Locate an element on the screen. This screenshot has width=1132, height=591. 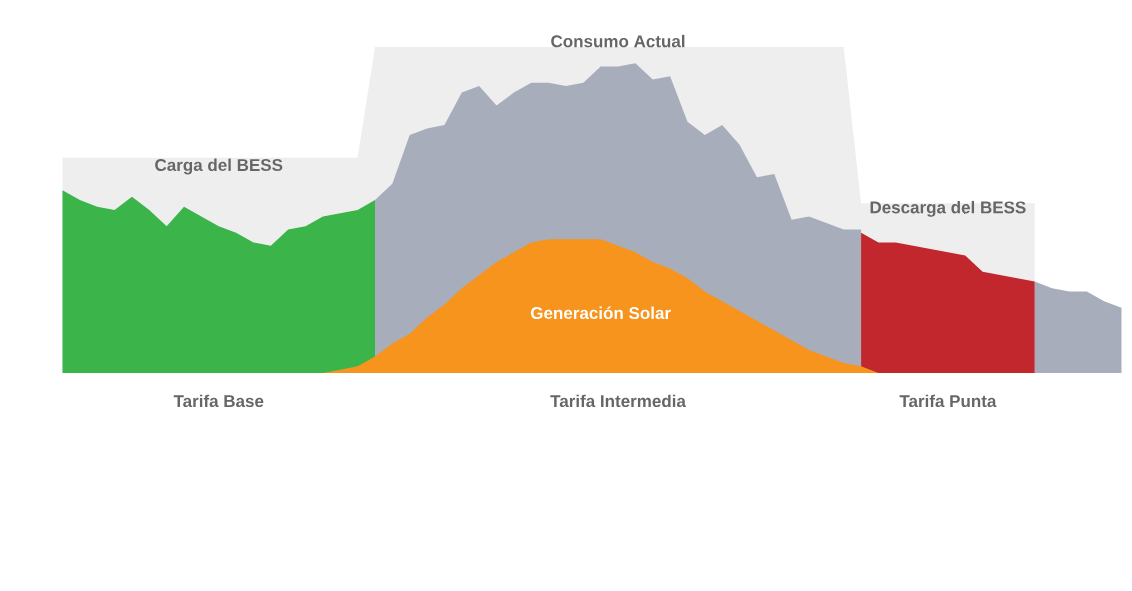
series-label: Generación Solar is located at coordinates (600, 313).